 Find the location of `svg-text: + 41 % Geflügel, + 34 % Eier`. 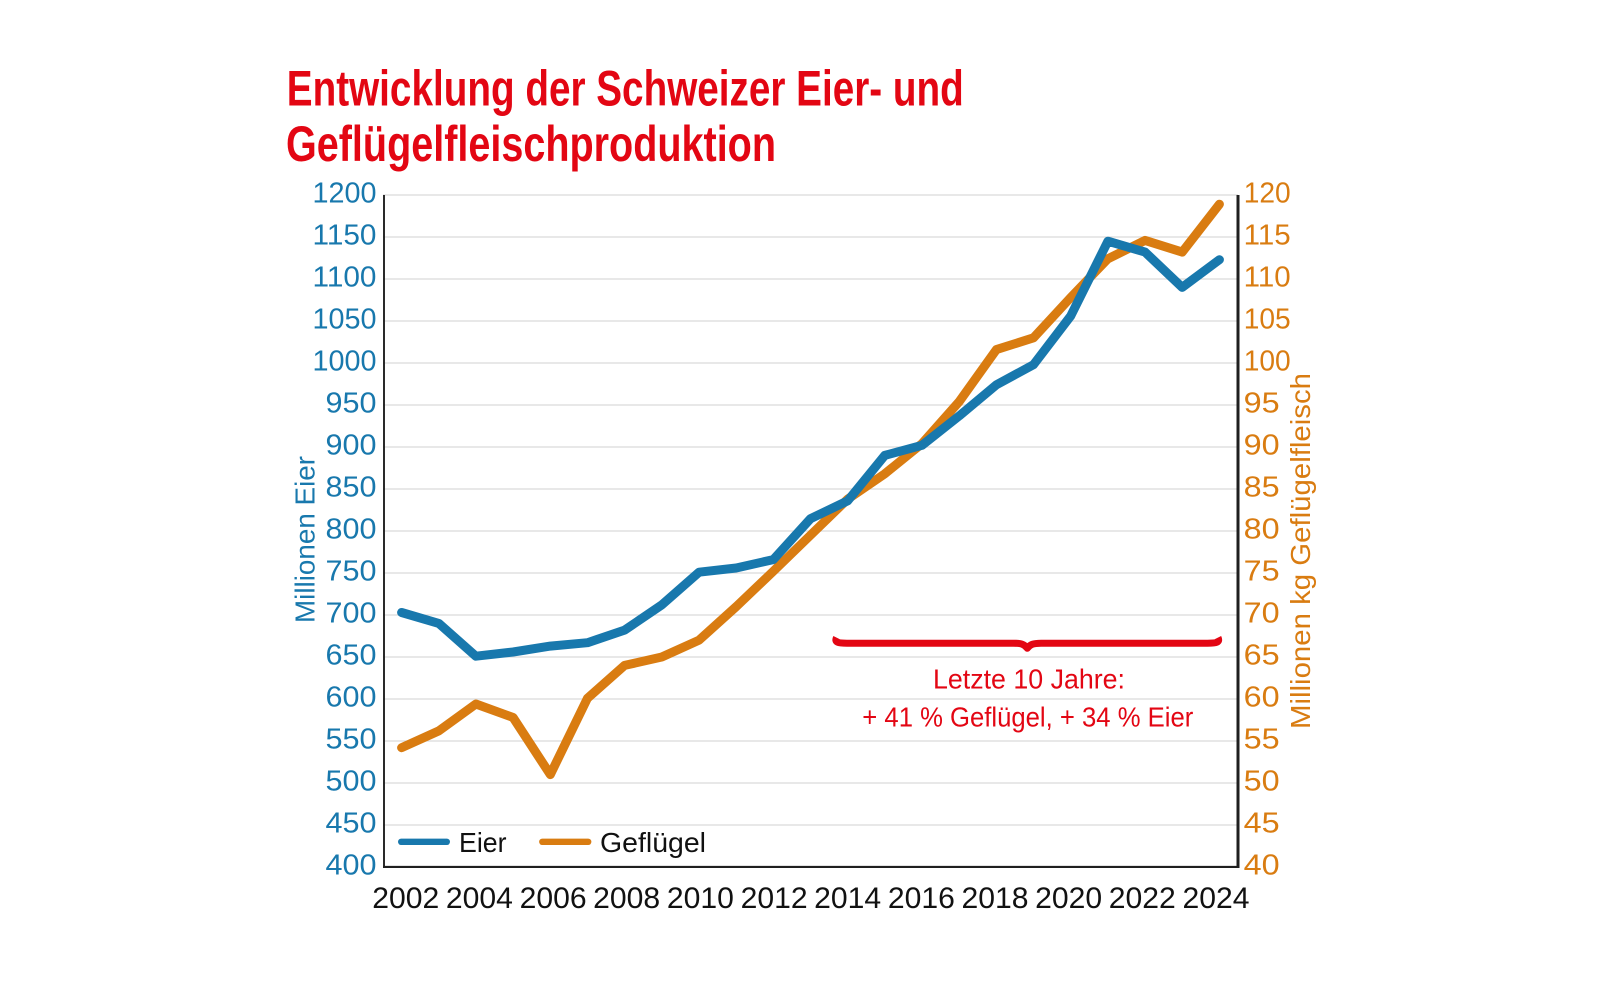

svg-text: + 41 % Geflügel, + 34 % Eier is located at coordinates (1027, 716).